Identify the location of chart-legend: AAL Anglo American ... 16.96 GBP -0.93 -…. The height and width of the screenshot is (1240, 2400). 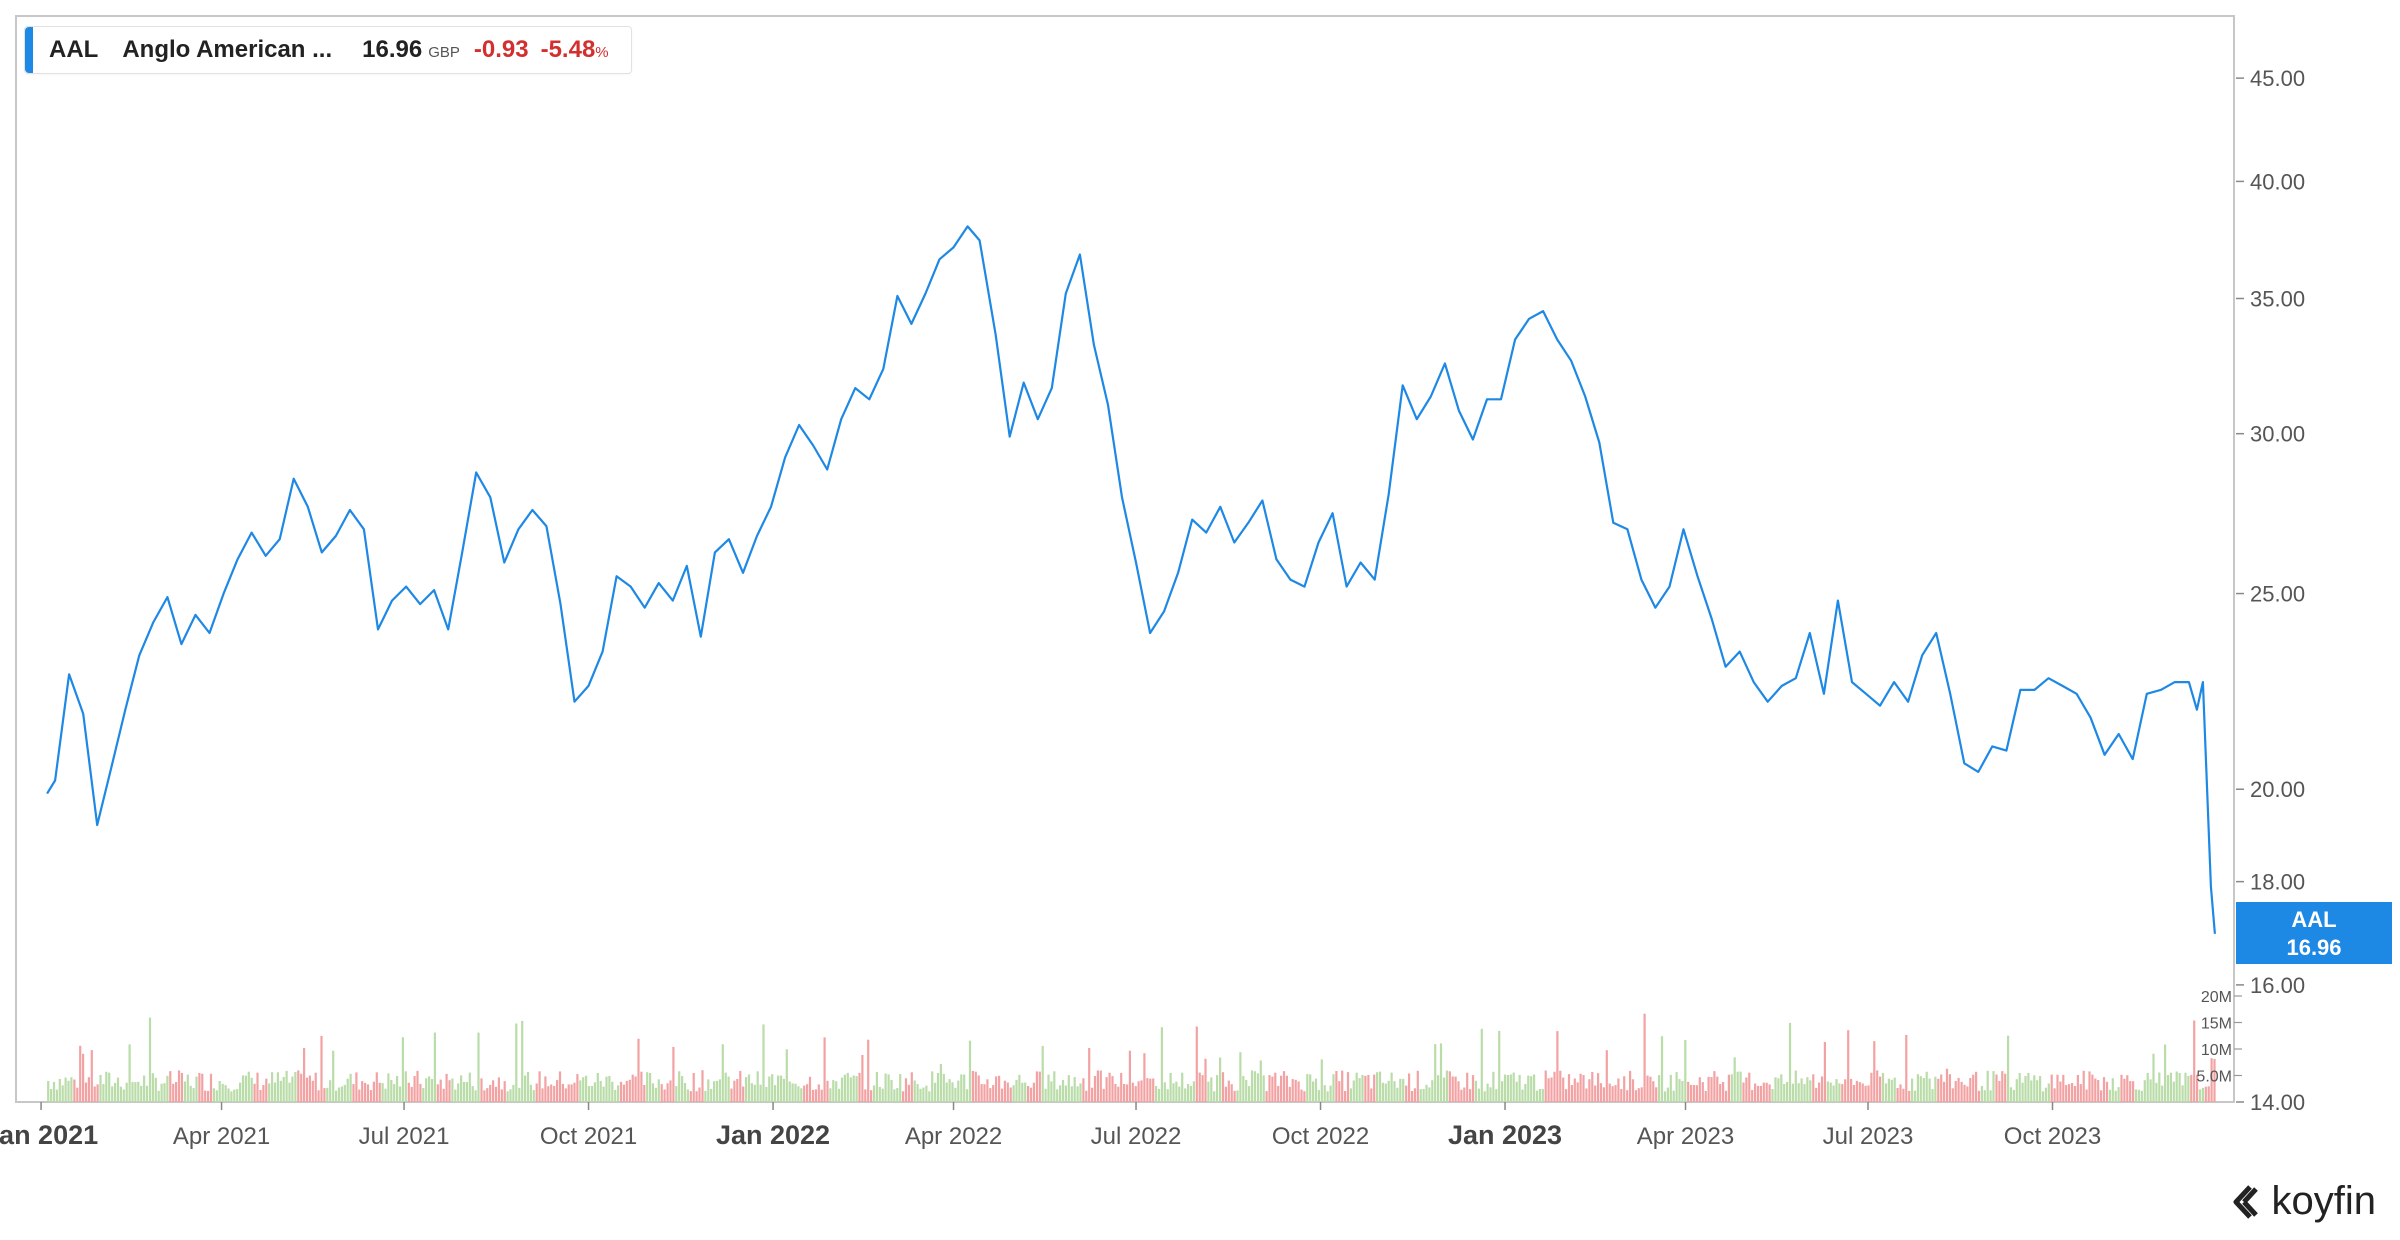
(328, 50).